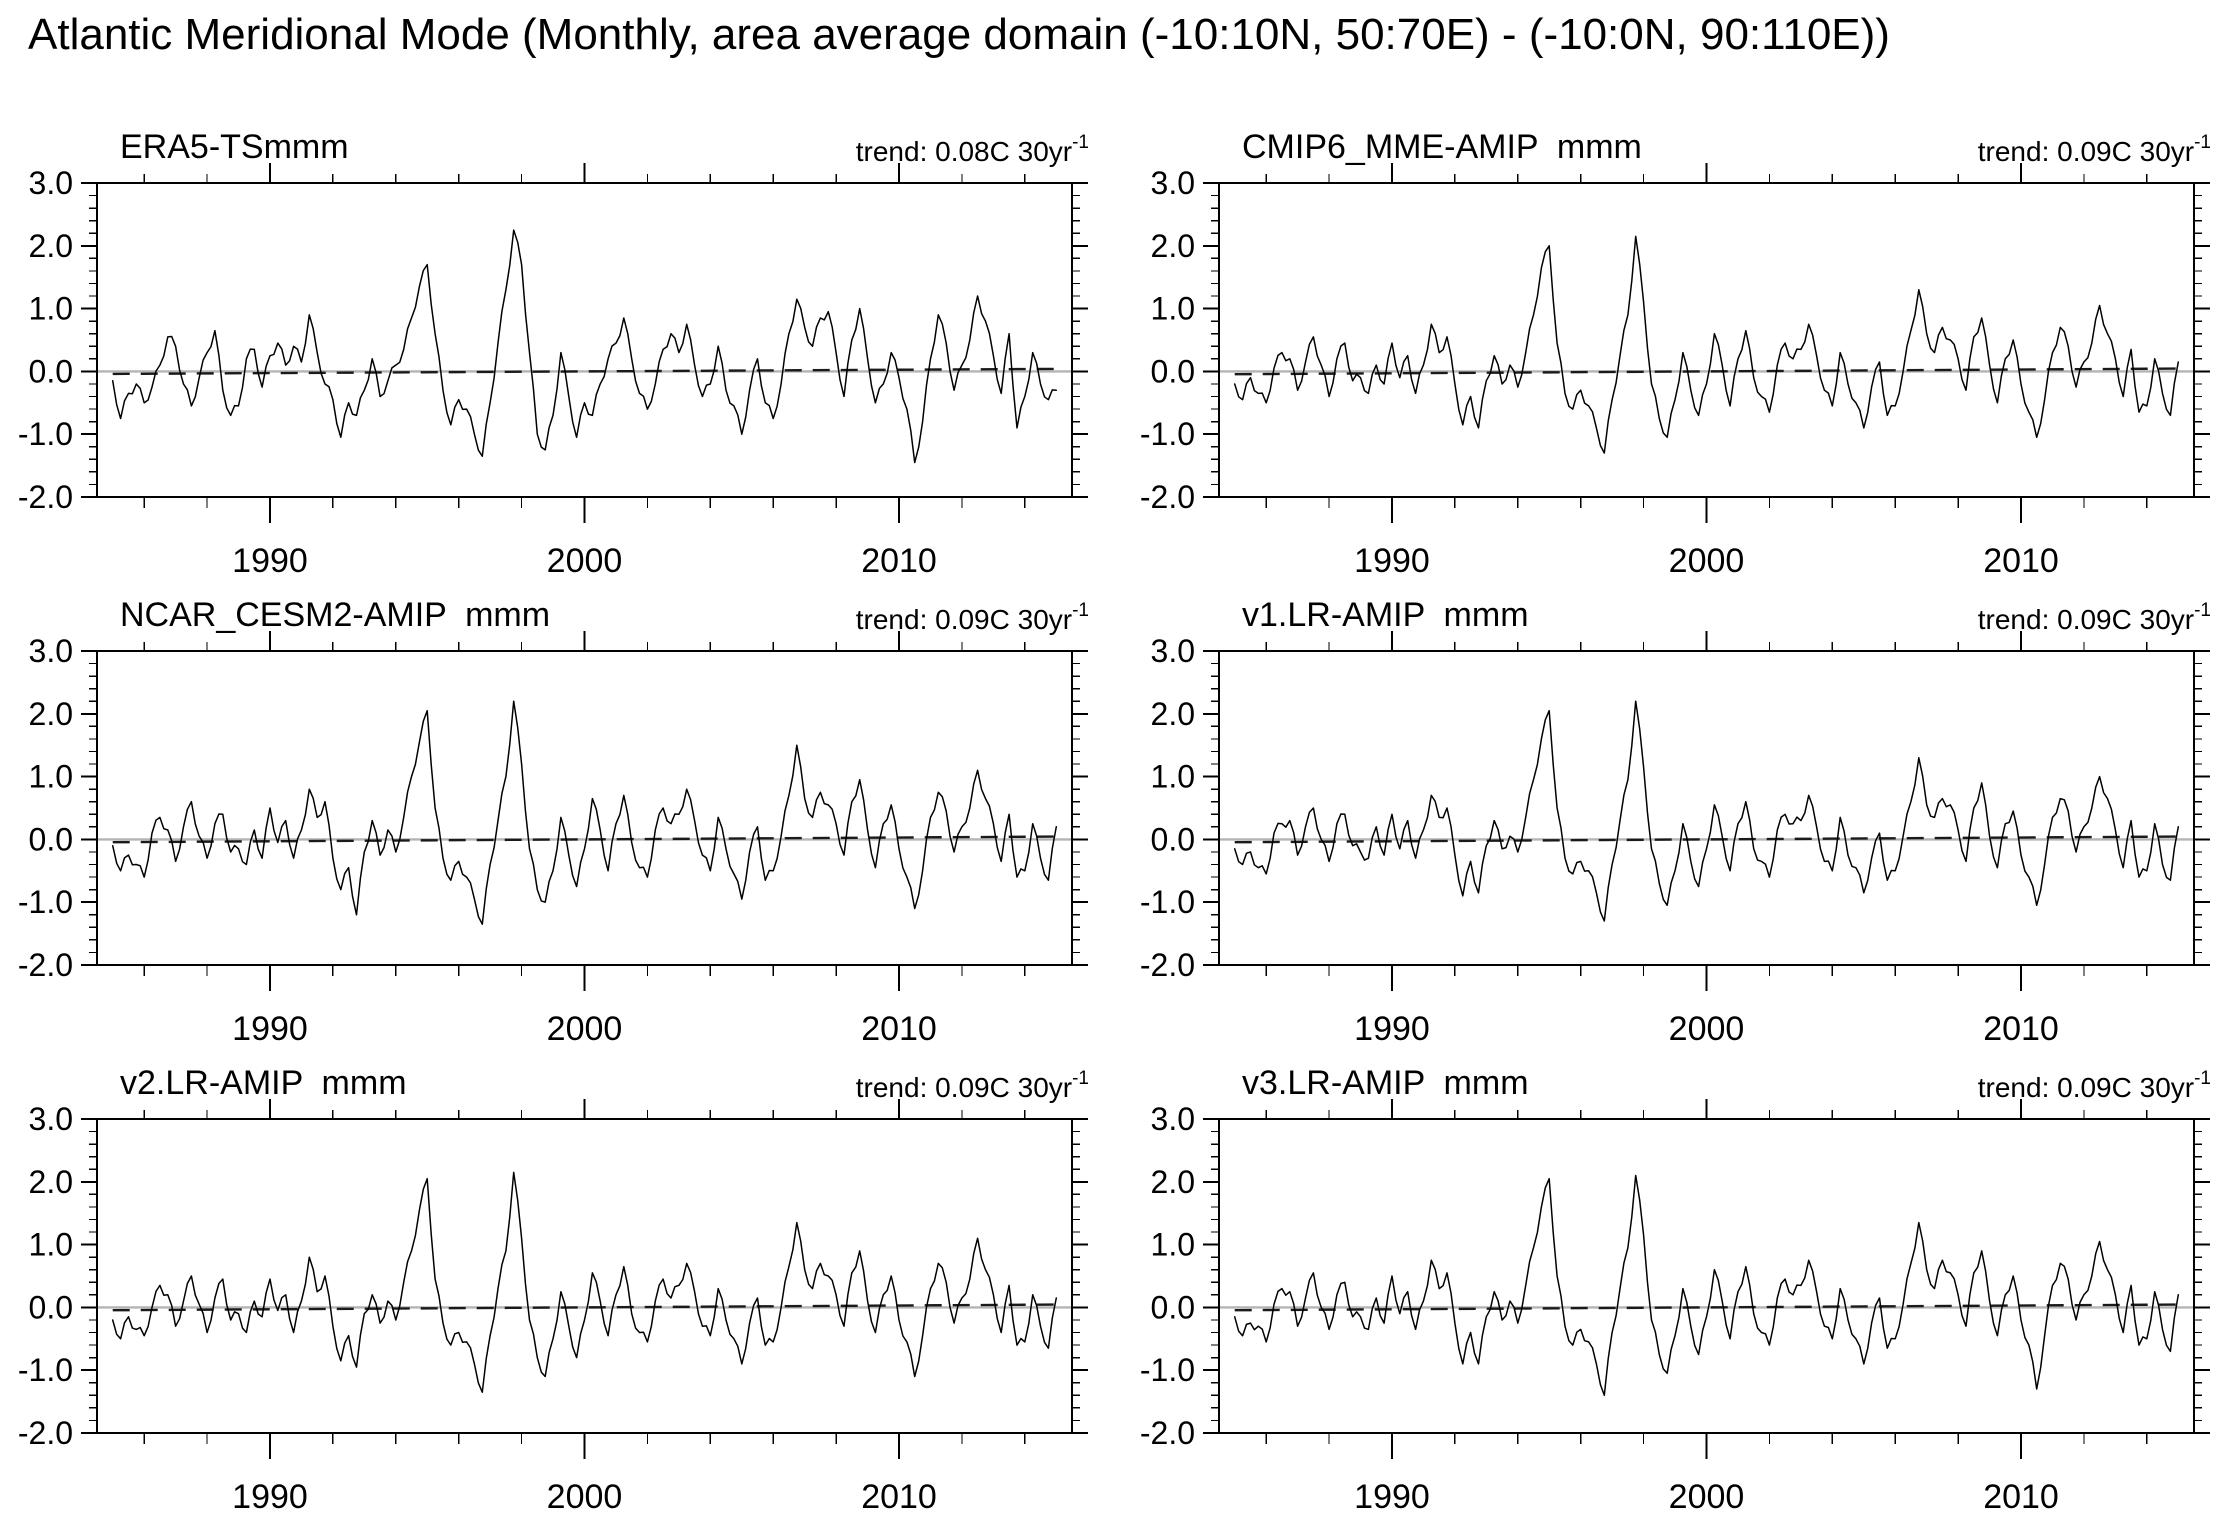 The height and width of the screenshot is (1531, 2219). What do you see at coordinates (1385, 1083) in the screenshot?
I see `panel-title: v3.LR-AMIP mmm` at bounding box center [1385, 1083].